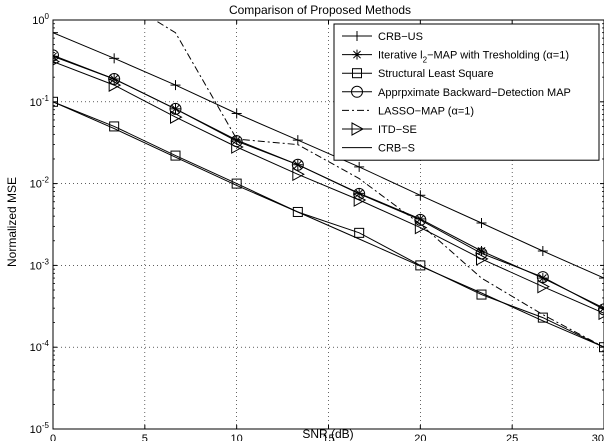 The width and height of the screenshot is (604, 441). Describe the element at coordinates (320, 10) in the screenshot. I see `chart-title: Comparison of Proposed Methods` at that location.